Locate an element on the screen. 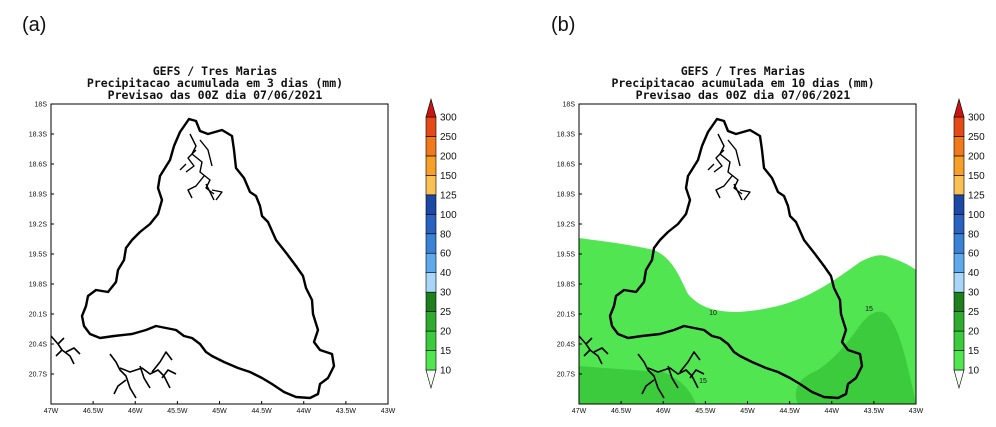  panel-label-b: (b) is located at coordinates (563, 25).